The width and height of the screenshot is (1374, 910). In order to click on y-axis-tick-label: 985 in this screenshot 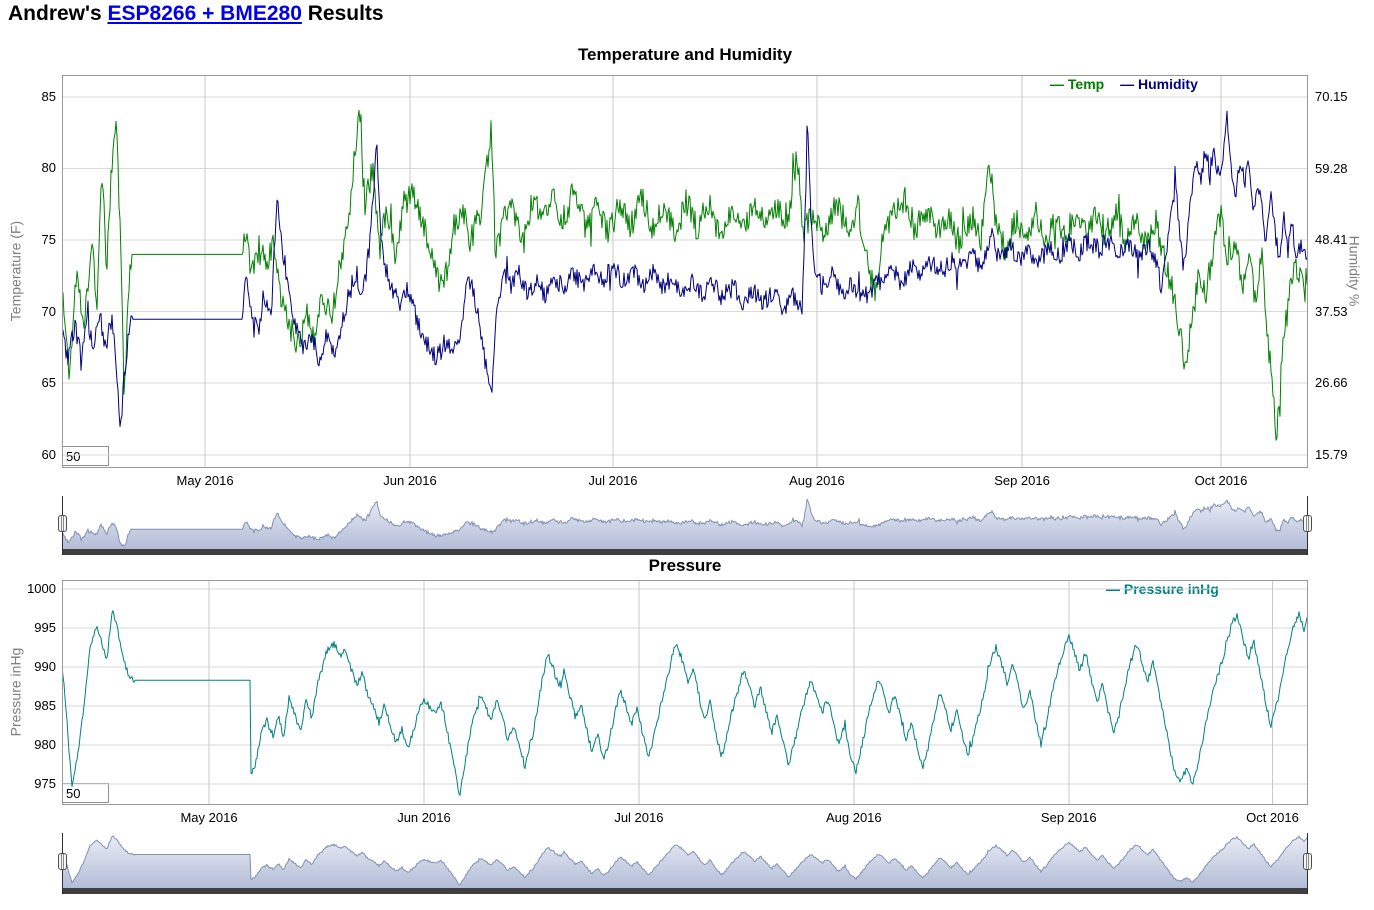, I will do `click(45, 705)`.